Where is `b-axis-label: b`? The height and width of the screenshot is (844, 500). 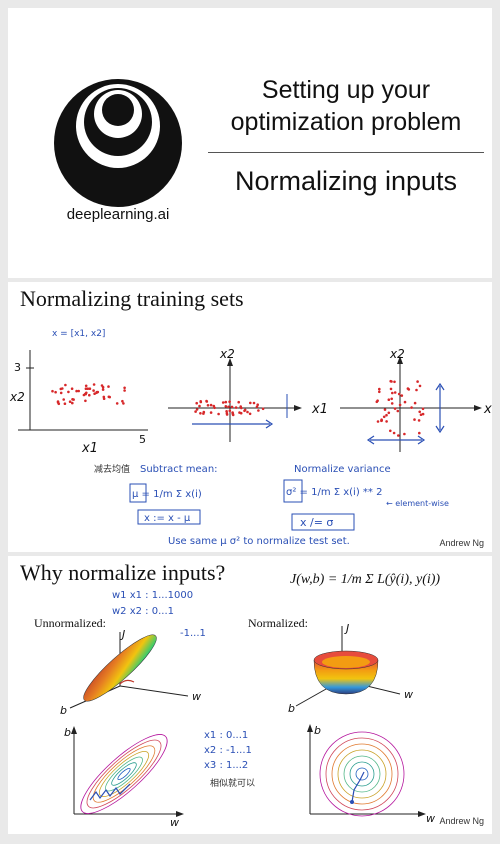
b-axis-label: b is located at coordinates (63, 710).